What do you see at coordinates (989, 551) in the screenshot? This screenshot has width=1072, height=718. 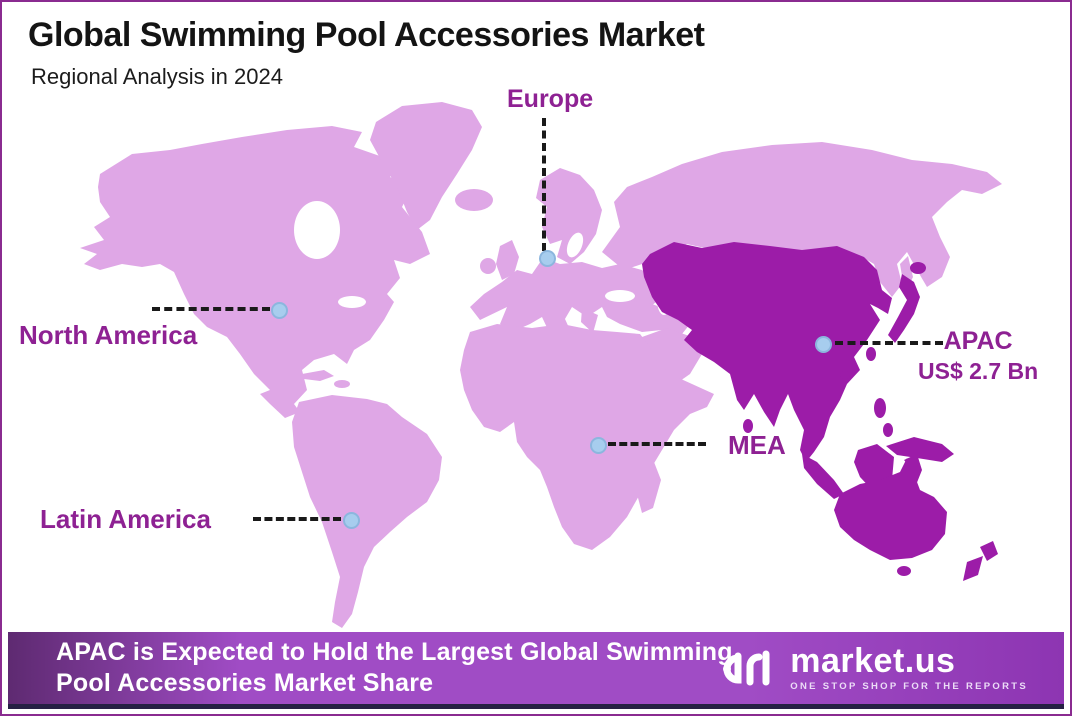 I see `landmass-new-zealand-north` at bounding box center [989, 551].